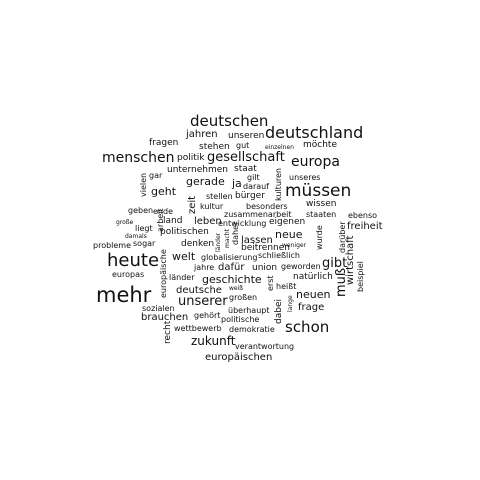 This screenshot has height=480, width=480. What do you see at coordinates (168, 332) in the screenshot?
I see `cloud-word-vertical: recht` at bounding box center [168, 332].